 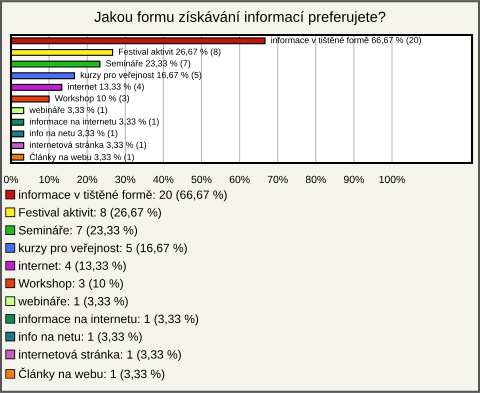 What do you see at coordinates (72, 266) in the screenshot?
I see `legend-label: internet: 4 (13,33 %)` at bounding box center [72, 266].